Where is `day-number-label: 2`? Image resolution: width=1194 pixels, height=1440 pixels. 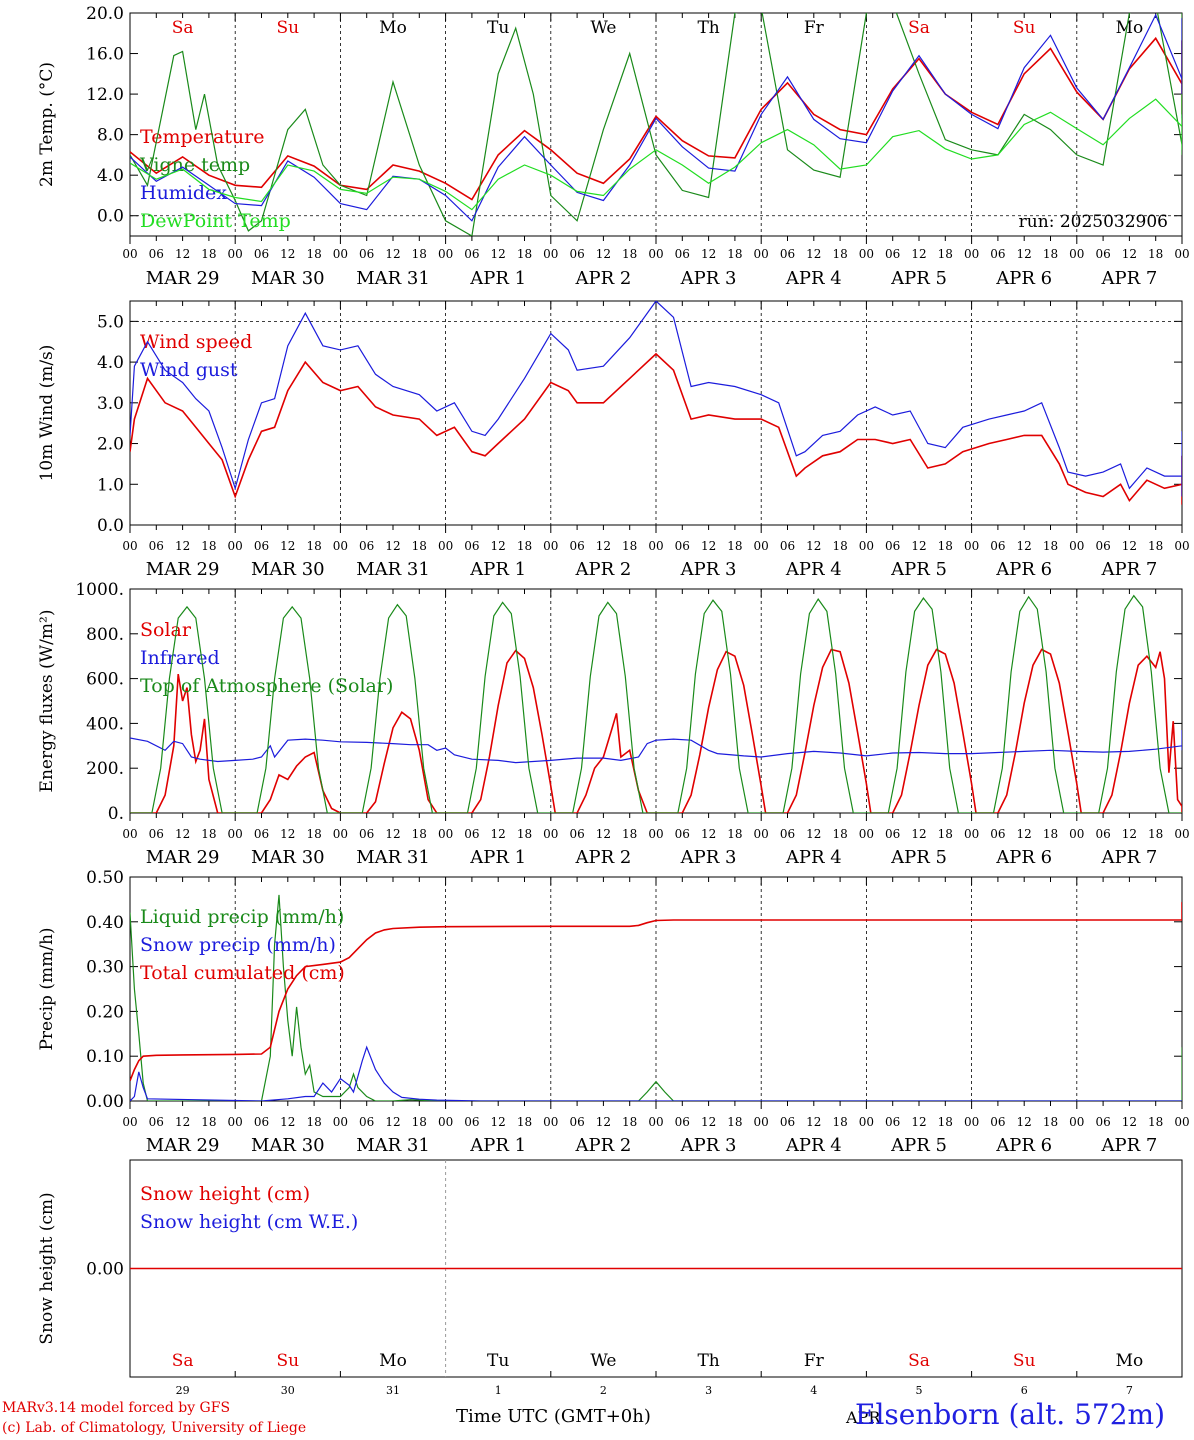
day-number-label: 2 is located at coordinates (603, 1390).